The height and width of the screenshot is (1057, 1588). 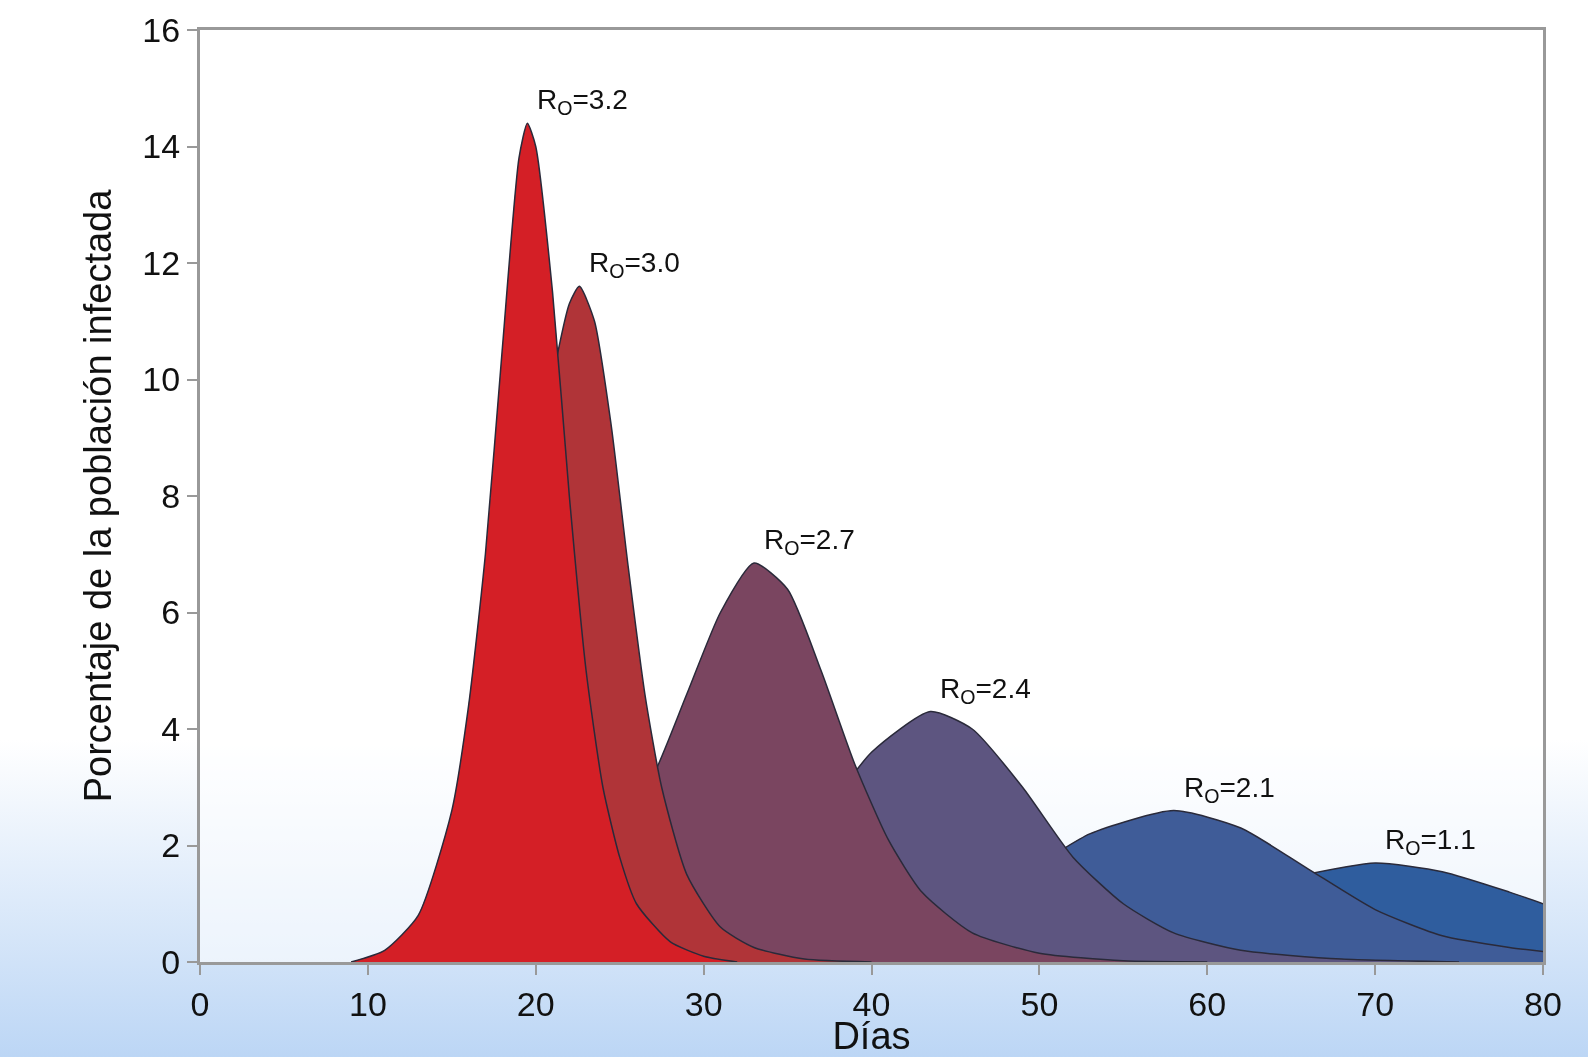 What do you see at coordinates (1229, 789) in the screenshot?
I see `series-label: R$_{O}$=2.1` at bounding box center [1229, 789].